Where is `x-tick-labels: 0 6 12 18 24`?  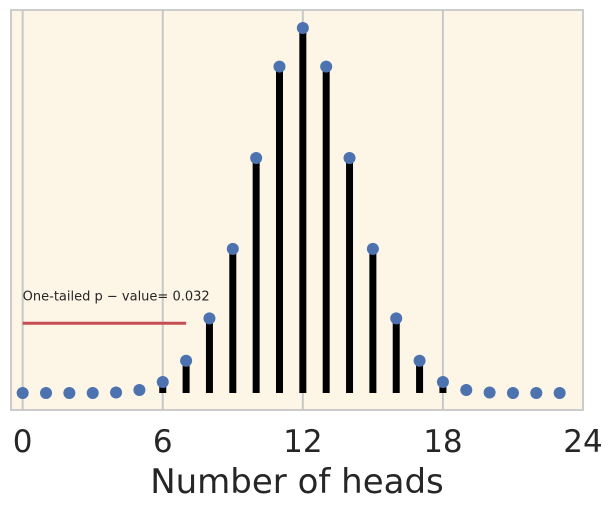 x-tick-labels: 0 6 12 18 24 is located at coordinates (308, 442).